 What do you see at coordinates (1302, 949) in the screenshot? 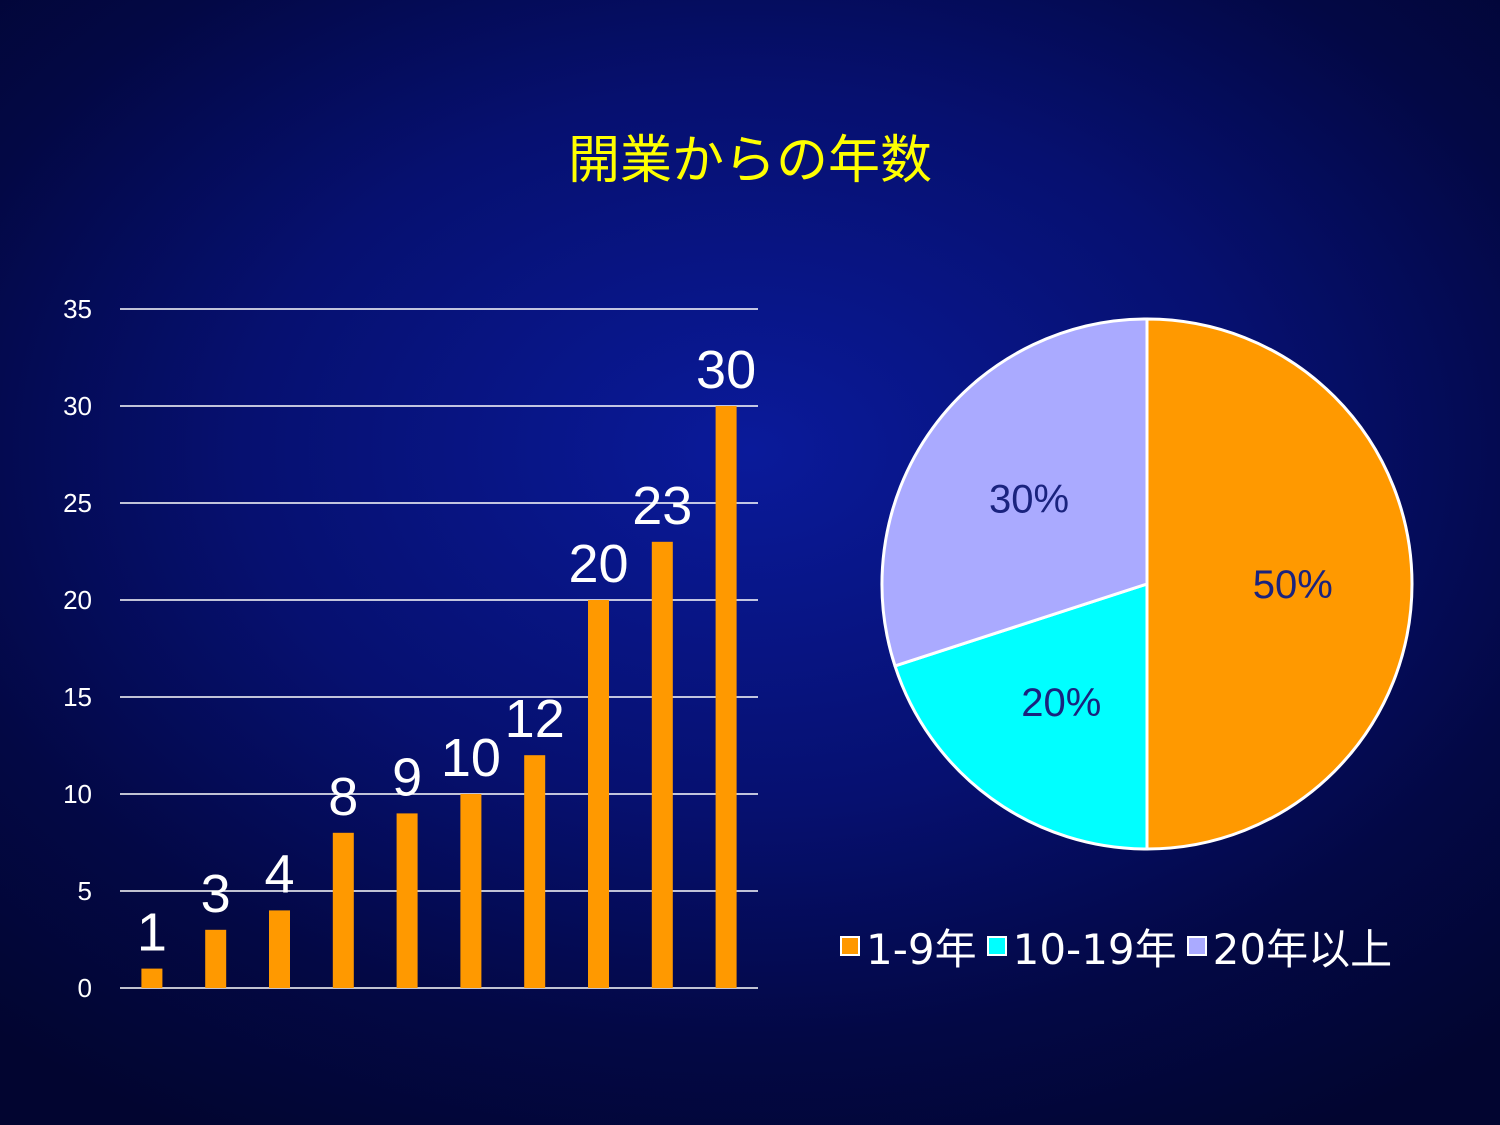
I see `legend-label: 20年以上` at bounding box center [1302, 949].